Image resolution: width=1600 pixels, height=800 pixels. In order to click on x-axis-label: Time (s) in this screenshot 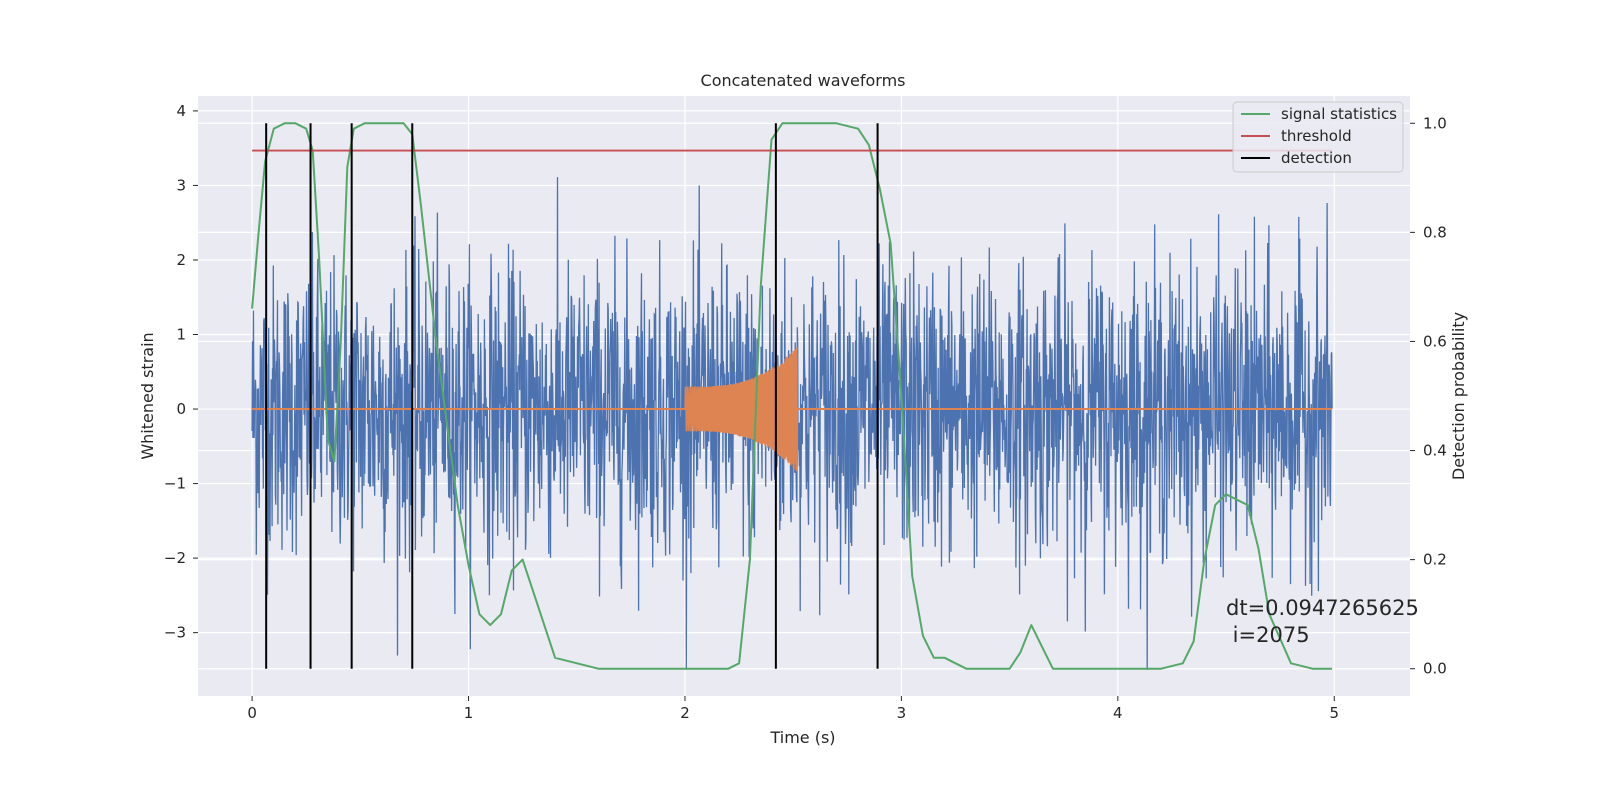, I will do `click(802, 737)`.